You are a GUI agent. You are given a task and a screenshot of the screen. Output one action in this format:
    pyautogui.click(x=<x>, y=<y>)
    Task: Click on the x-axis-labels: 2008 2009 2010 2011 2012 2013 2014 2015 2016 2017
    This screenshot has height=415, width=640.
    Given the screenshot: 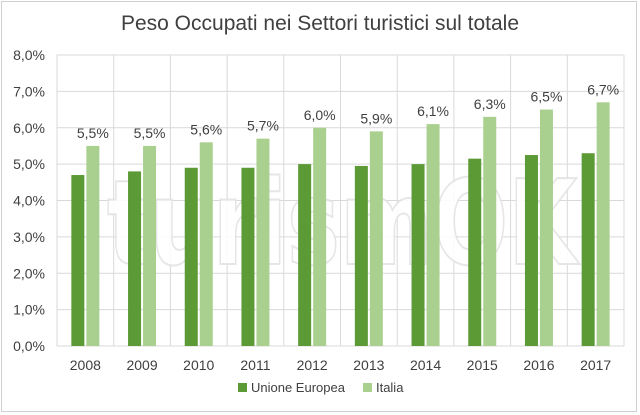 What is the action you would take?
    pyautogui.click(x=341, y=365)
    